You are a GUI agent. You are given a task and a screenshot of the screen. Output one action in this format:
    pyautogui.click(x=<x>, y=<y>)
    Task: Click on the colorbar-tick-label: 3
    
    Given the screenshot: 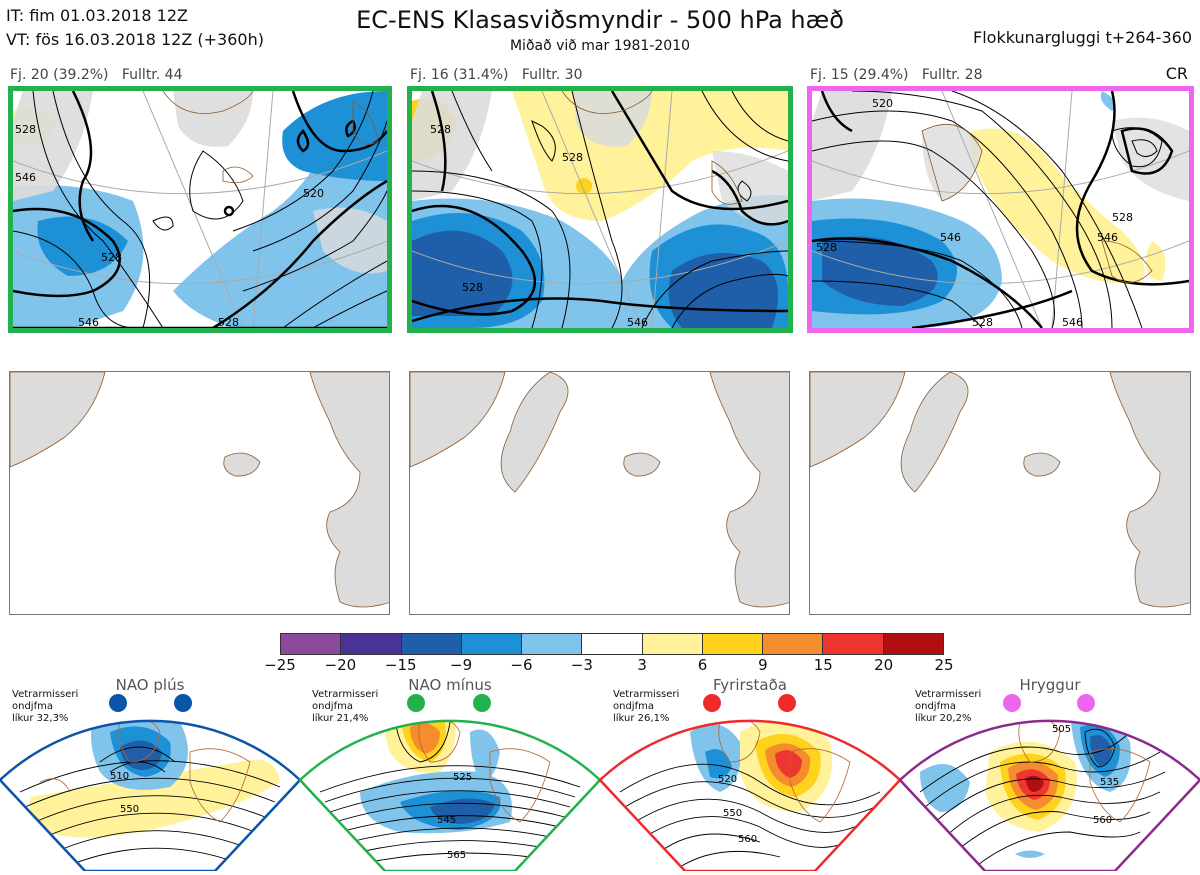 What is the action you would take?
    pyautogui.click(x=642, y=665)
    